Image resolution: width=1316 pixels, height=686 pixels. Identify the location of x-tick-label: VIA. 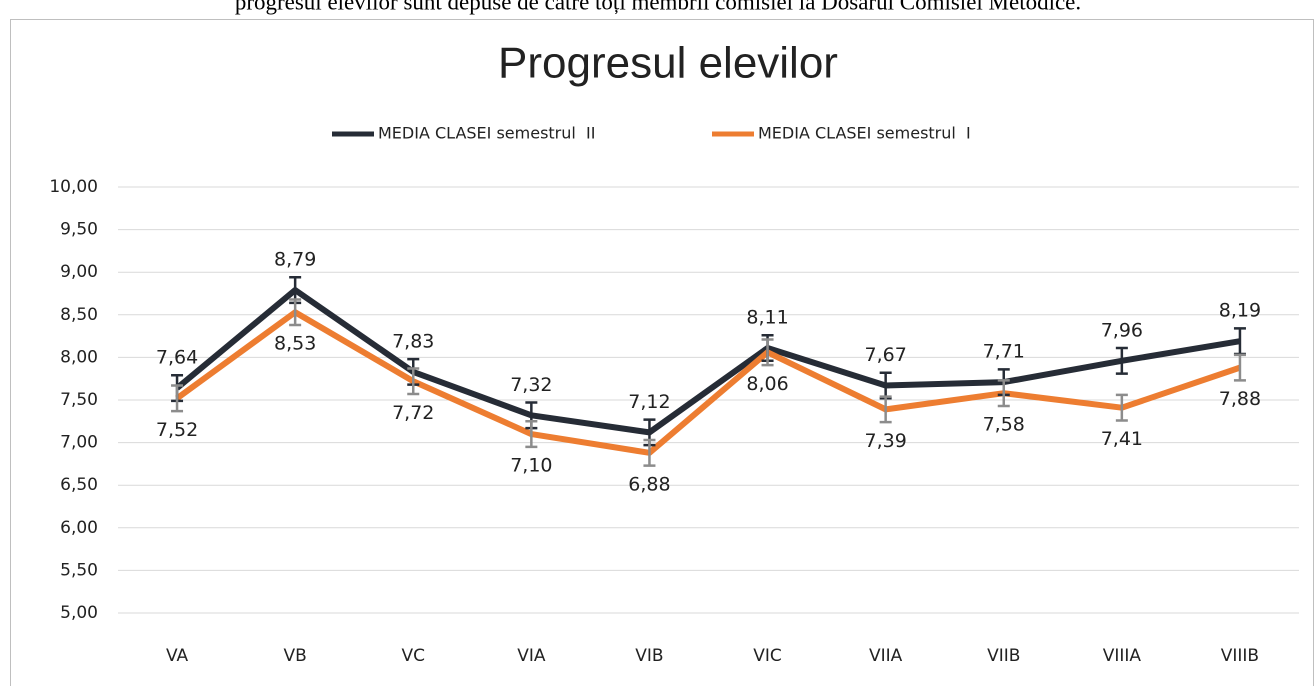
(531, 656).